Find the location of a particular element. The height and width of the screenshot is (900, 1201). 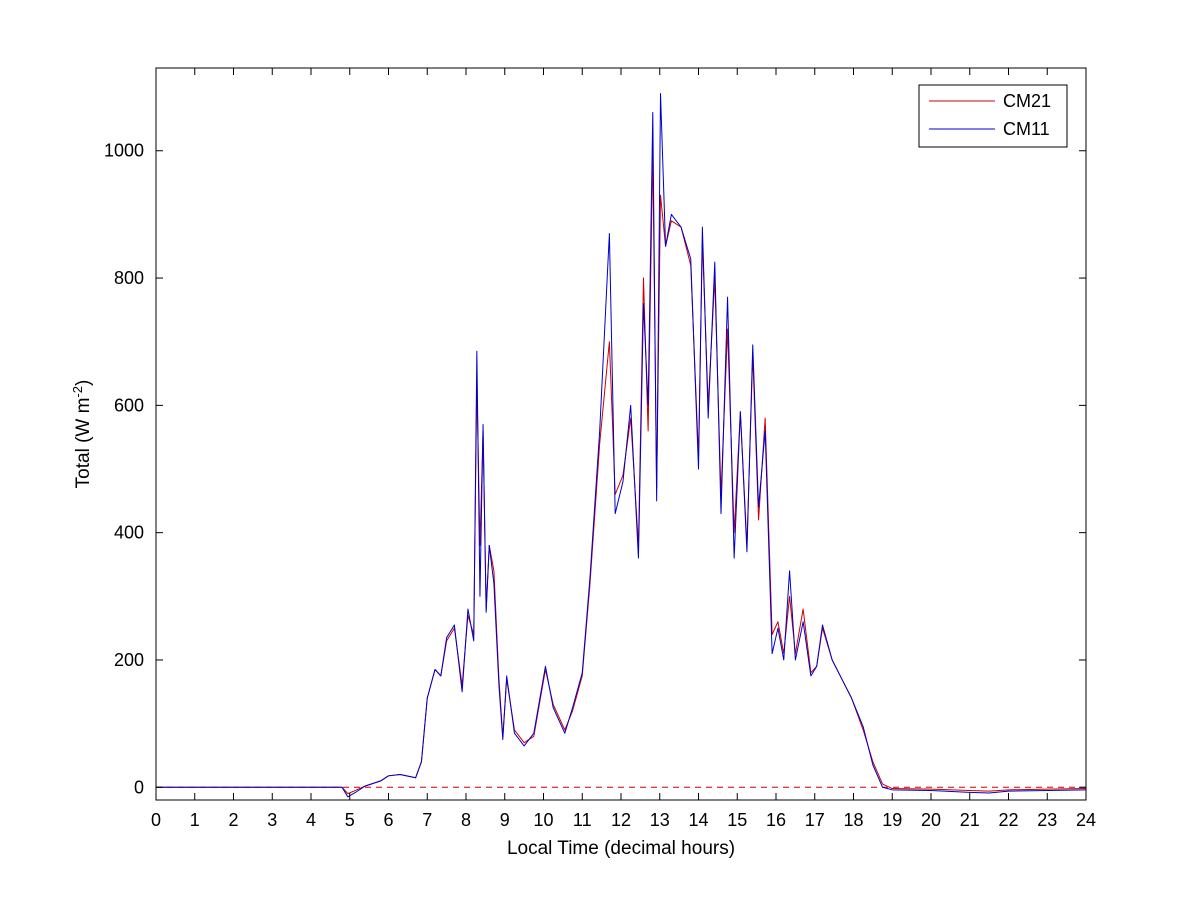

x-tick-label: 13 is located at coordinates (660, 820).